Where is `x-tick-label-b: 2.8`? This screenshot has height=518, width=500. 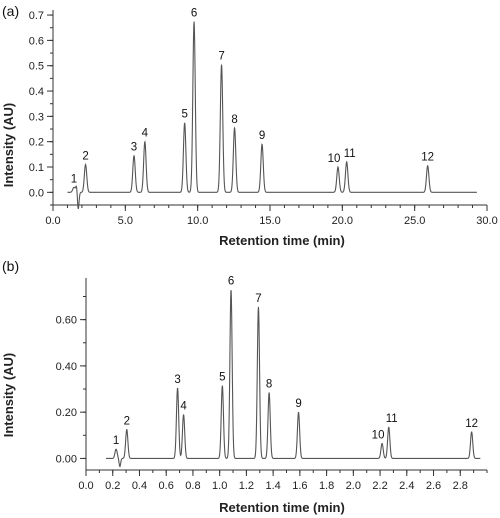 x-tick-label-b: 2.8 is located at coordinates (460, 486).